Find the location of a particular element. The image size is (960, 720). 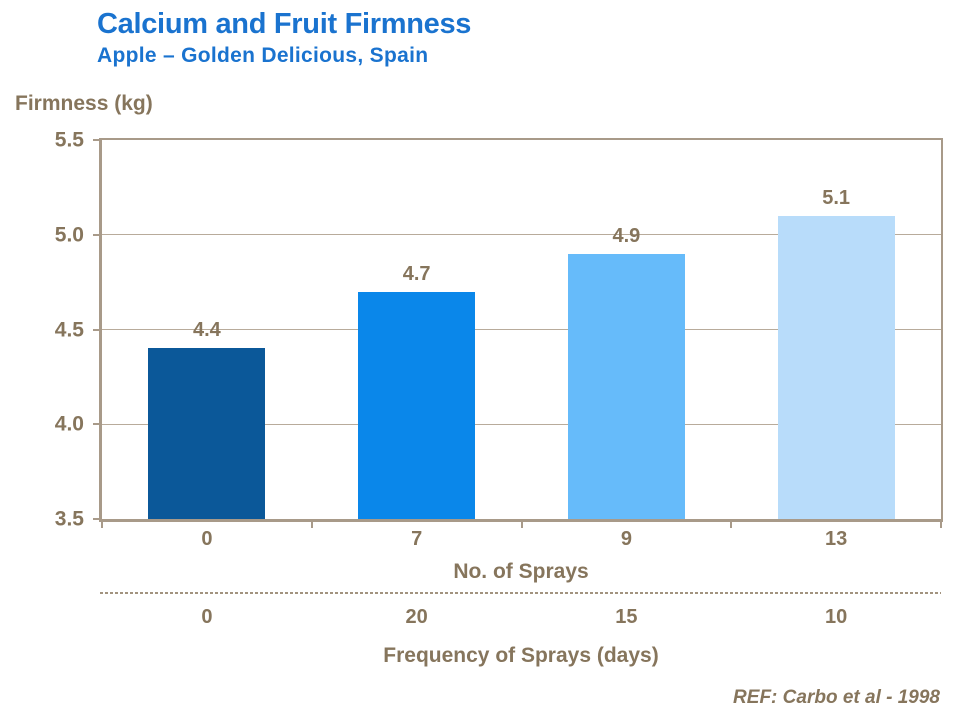

bar-value-label: 4.4 is located at coordinates (206, 330).